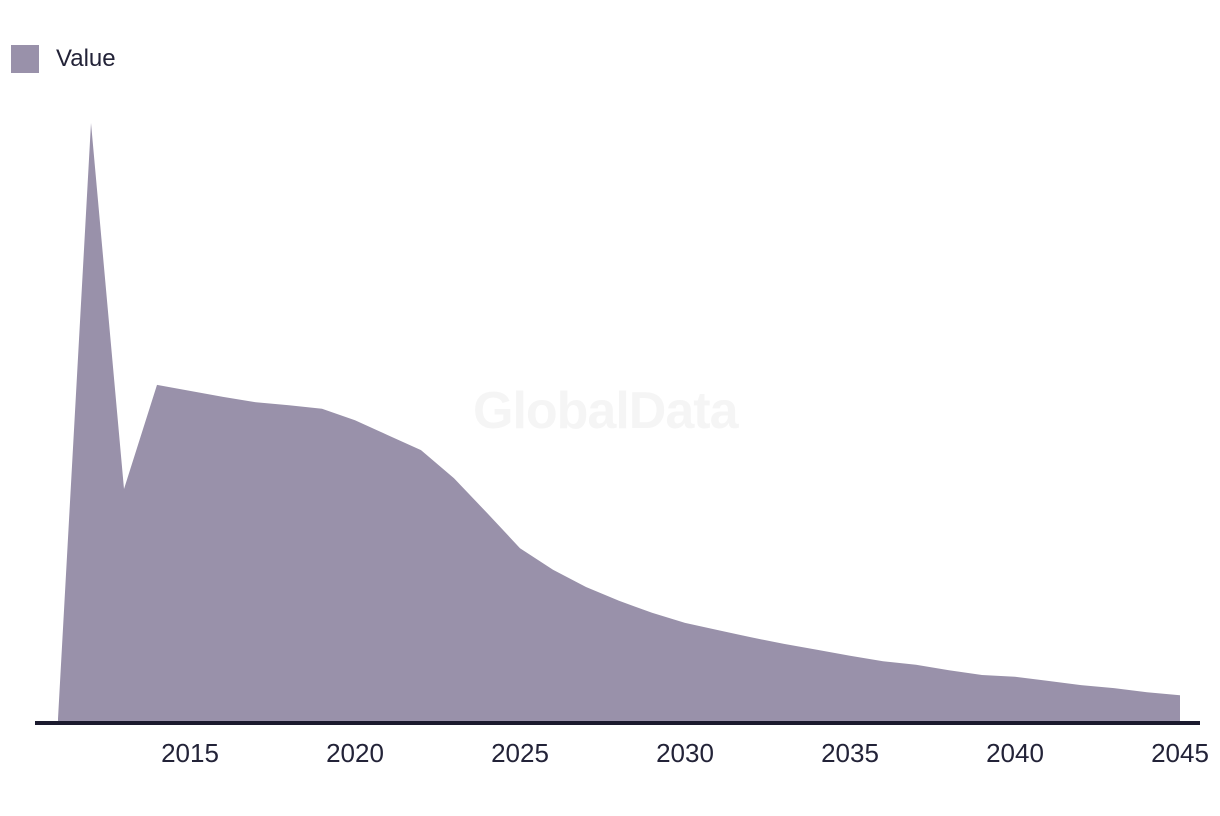 The height and width of the screenshot is (816, 1220). I want to click on x-tick-label-2045: 2045, so click(1180, 753).